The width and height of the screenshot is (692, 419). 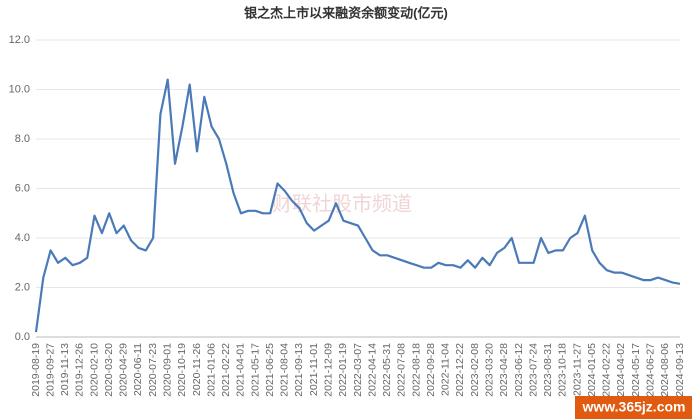 I want to click on x-tick-label: 2020-03-20, so click(x=109, y=370).